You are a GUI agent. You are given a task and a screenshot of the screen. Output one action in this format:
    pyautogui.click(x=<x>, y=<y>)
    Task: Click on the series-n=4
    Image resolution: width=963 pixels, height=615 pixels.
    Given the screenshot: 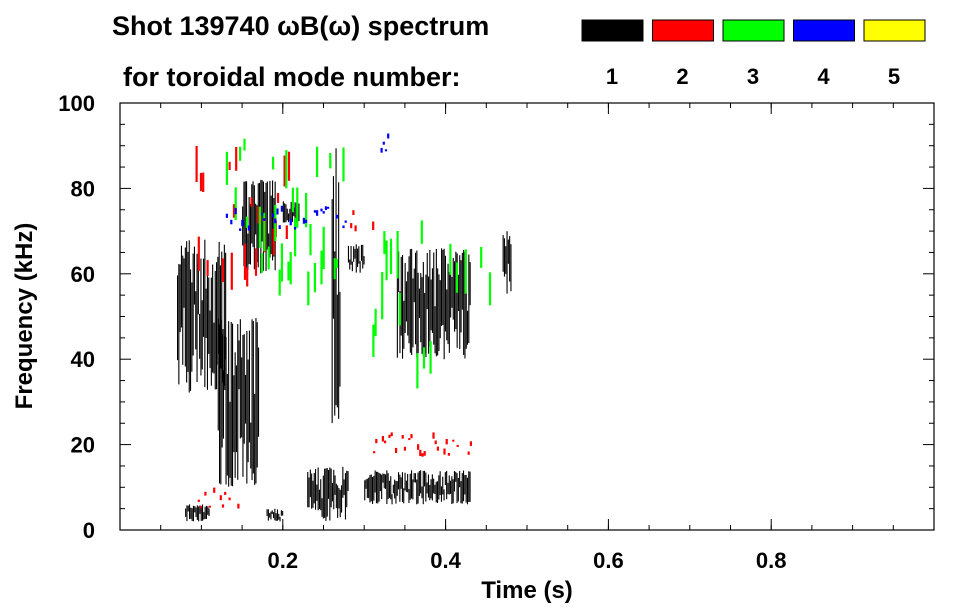 What is the action you would take?
    pyautogui.click(x=307, y=182)
    